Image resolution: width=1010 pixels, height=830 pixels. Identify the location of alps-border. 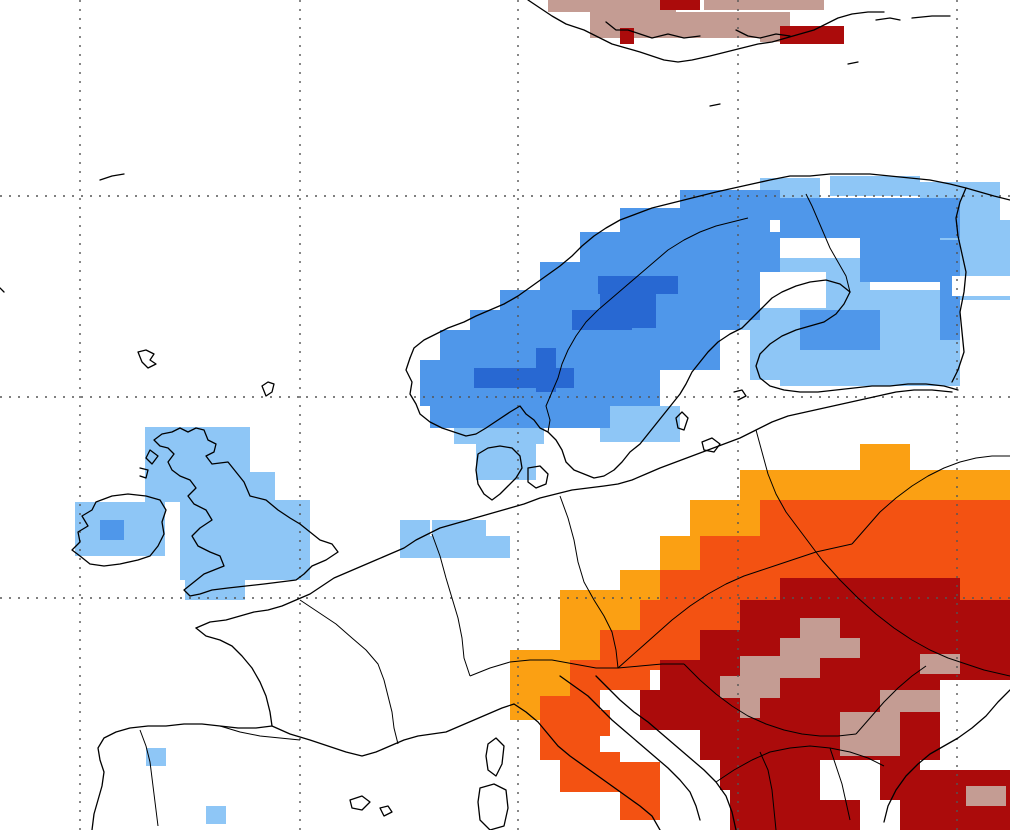
(576, 668).